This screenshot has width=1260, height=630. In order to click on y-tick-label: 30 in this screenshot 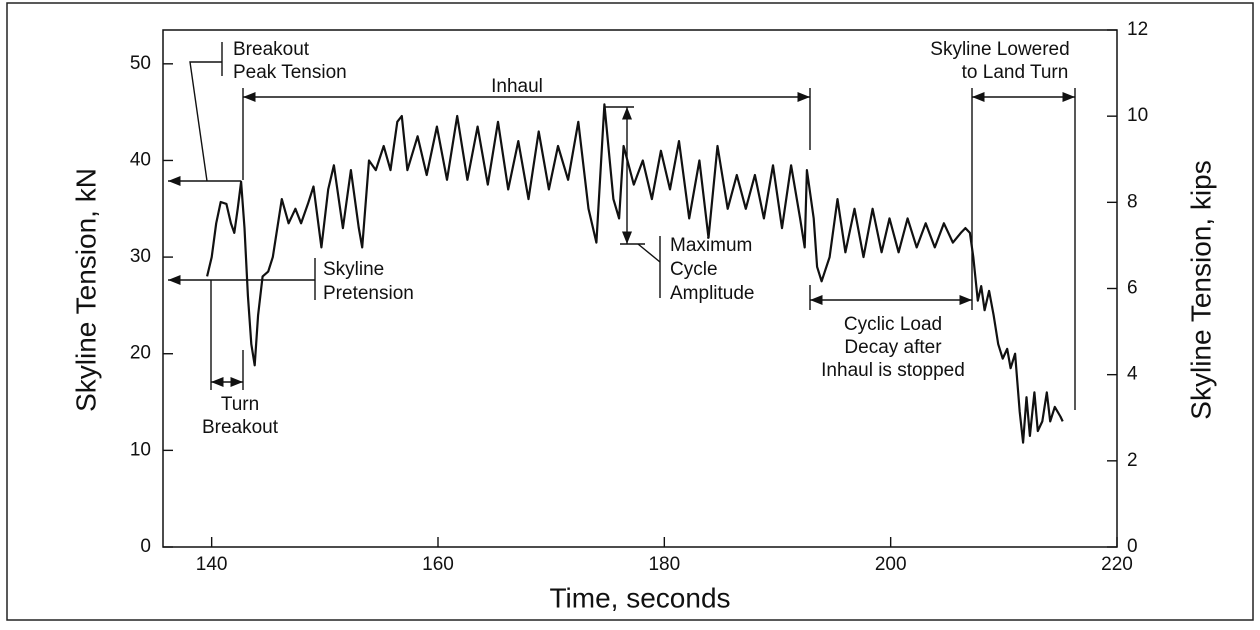, I will do `click(140, 256)`.